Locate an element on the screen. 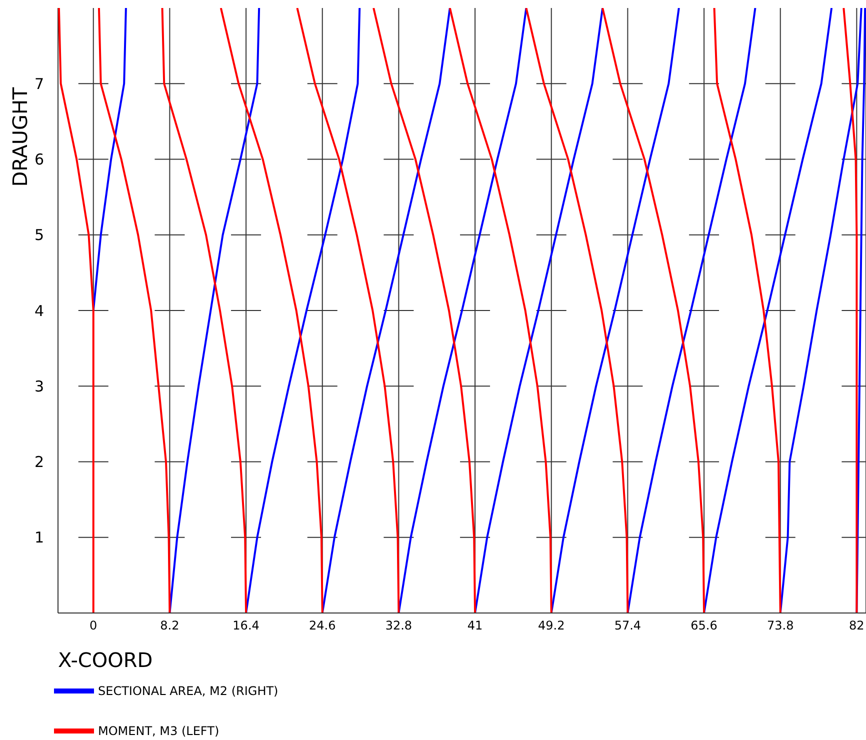  x-tick-label: 32.8 is located at coordinates (398, 625).